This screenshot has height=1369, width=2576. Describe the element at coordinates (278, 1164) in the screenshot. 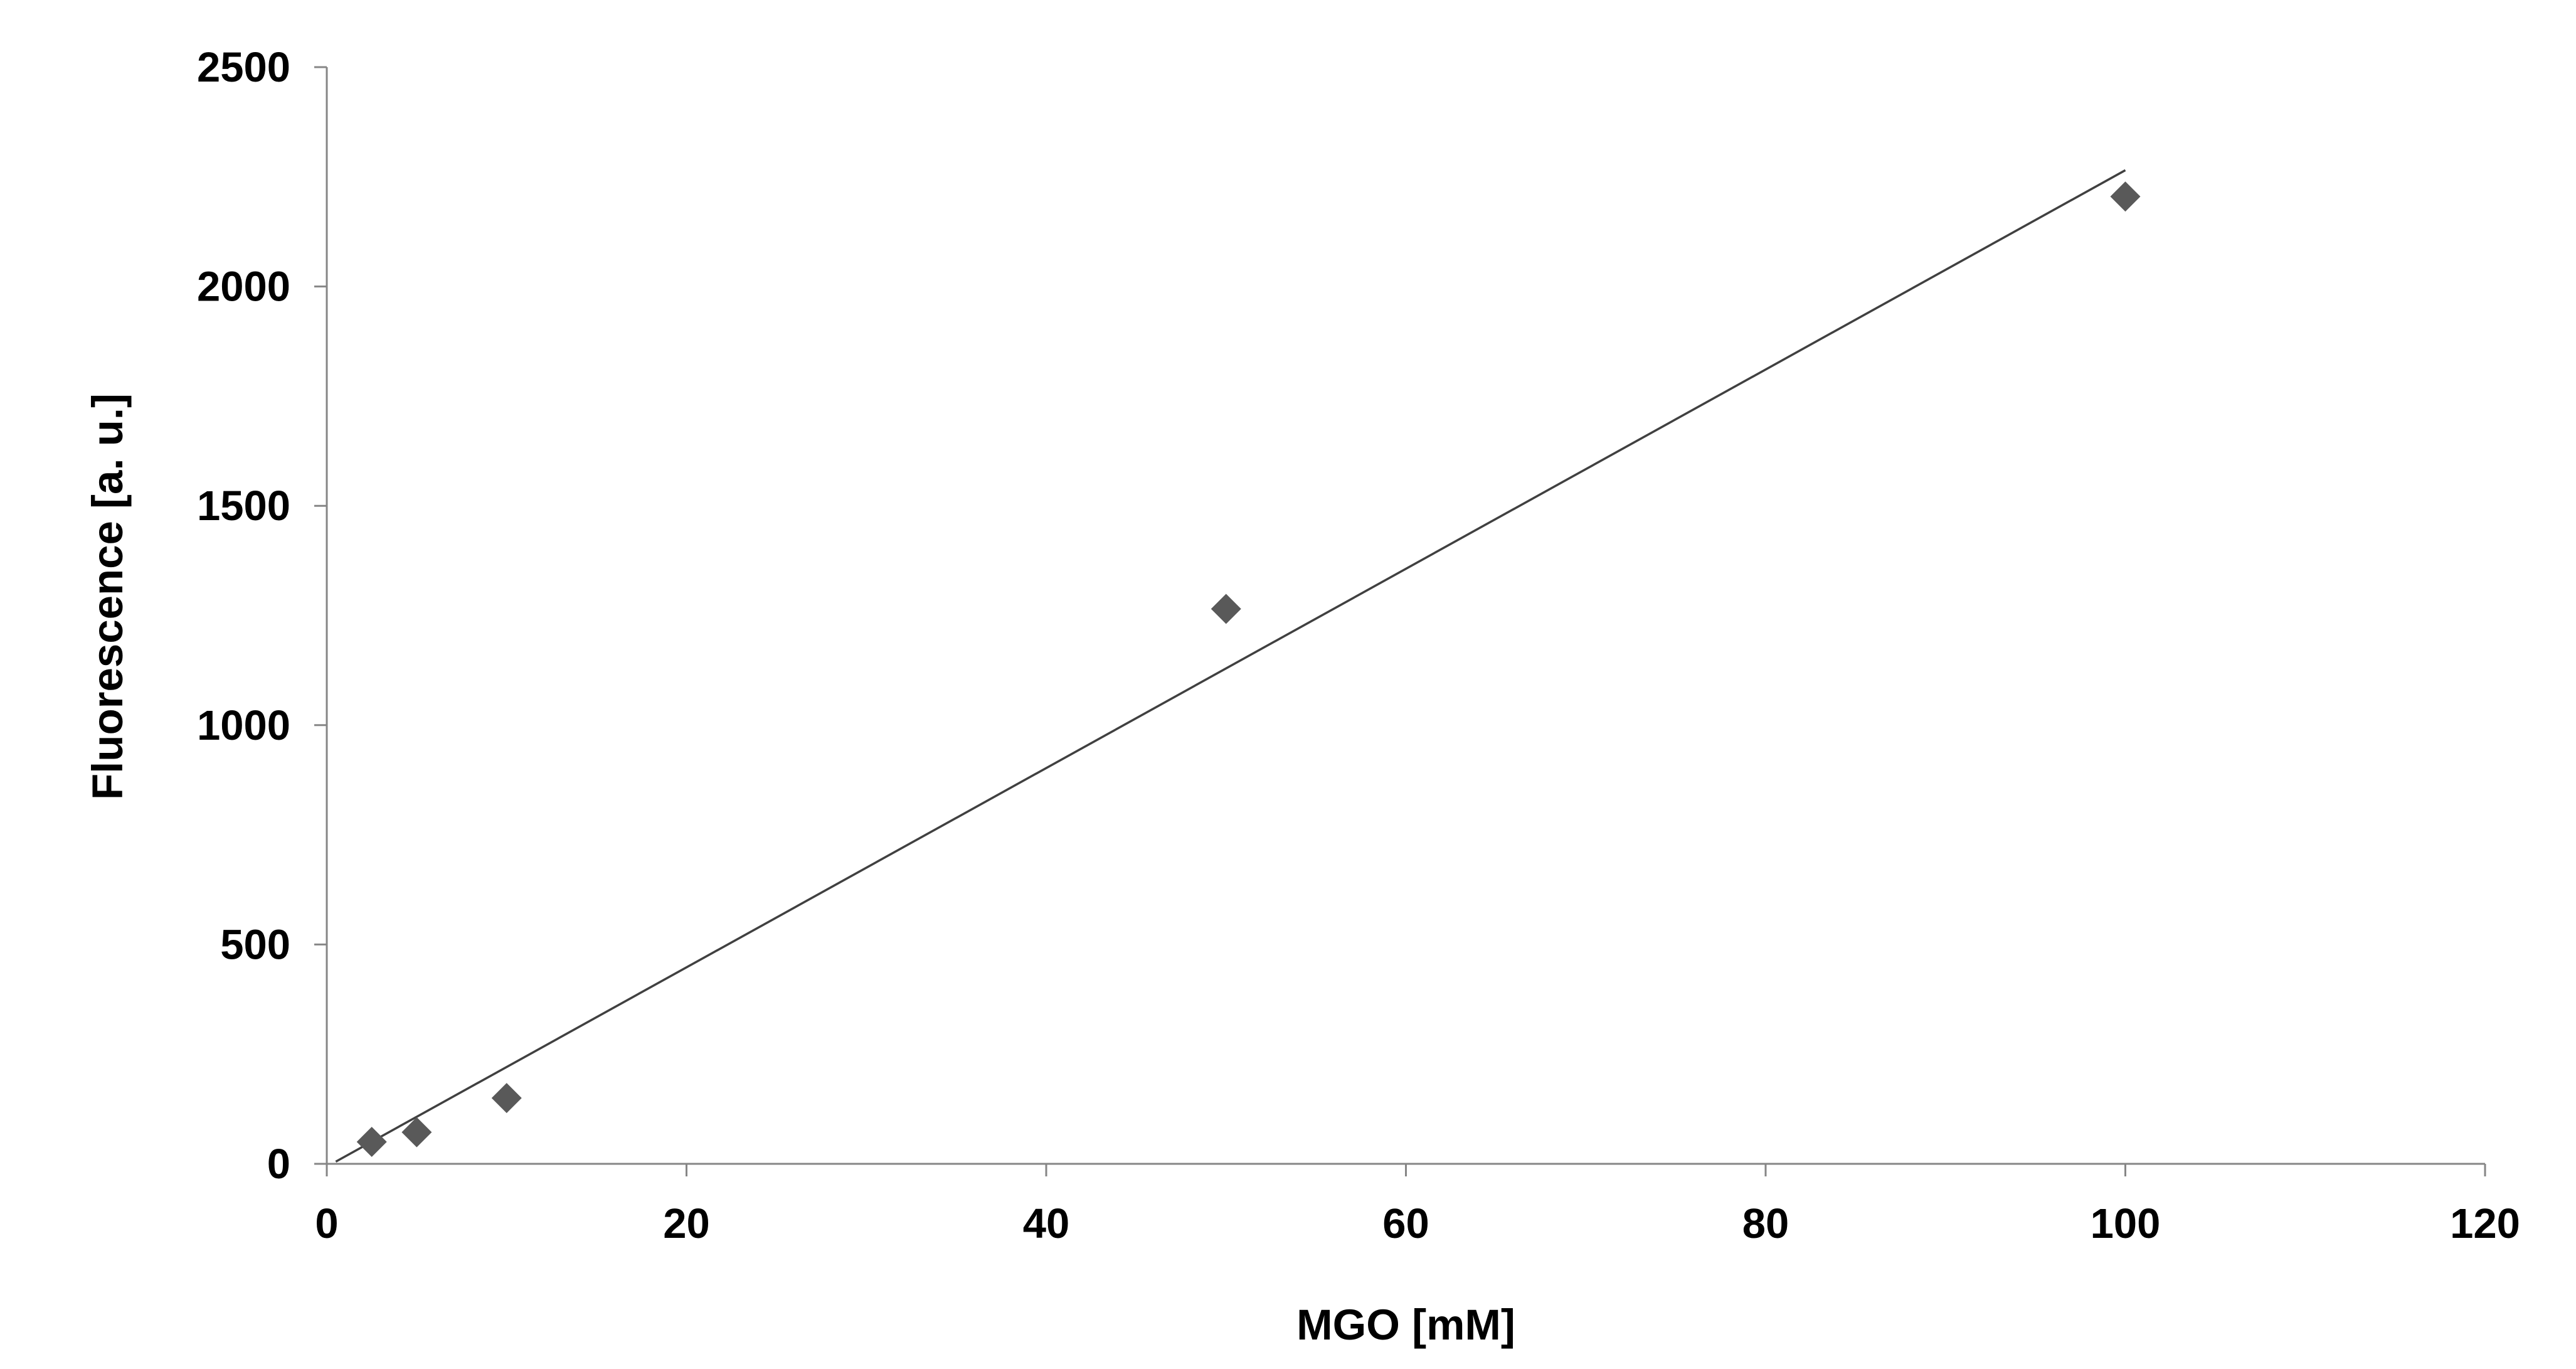

I see `y-tick-label: 0` at that location.